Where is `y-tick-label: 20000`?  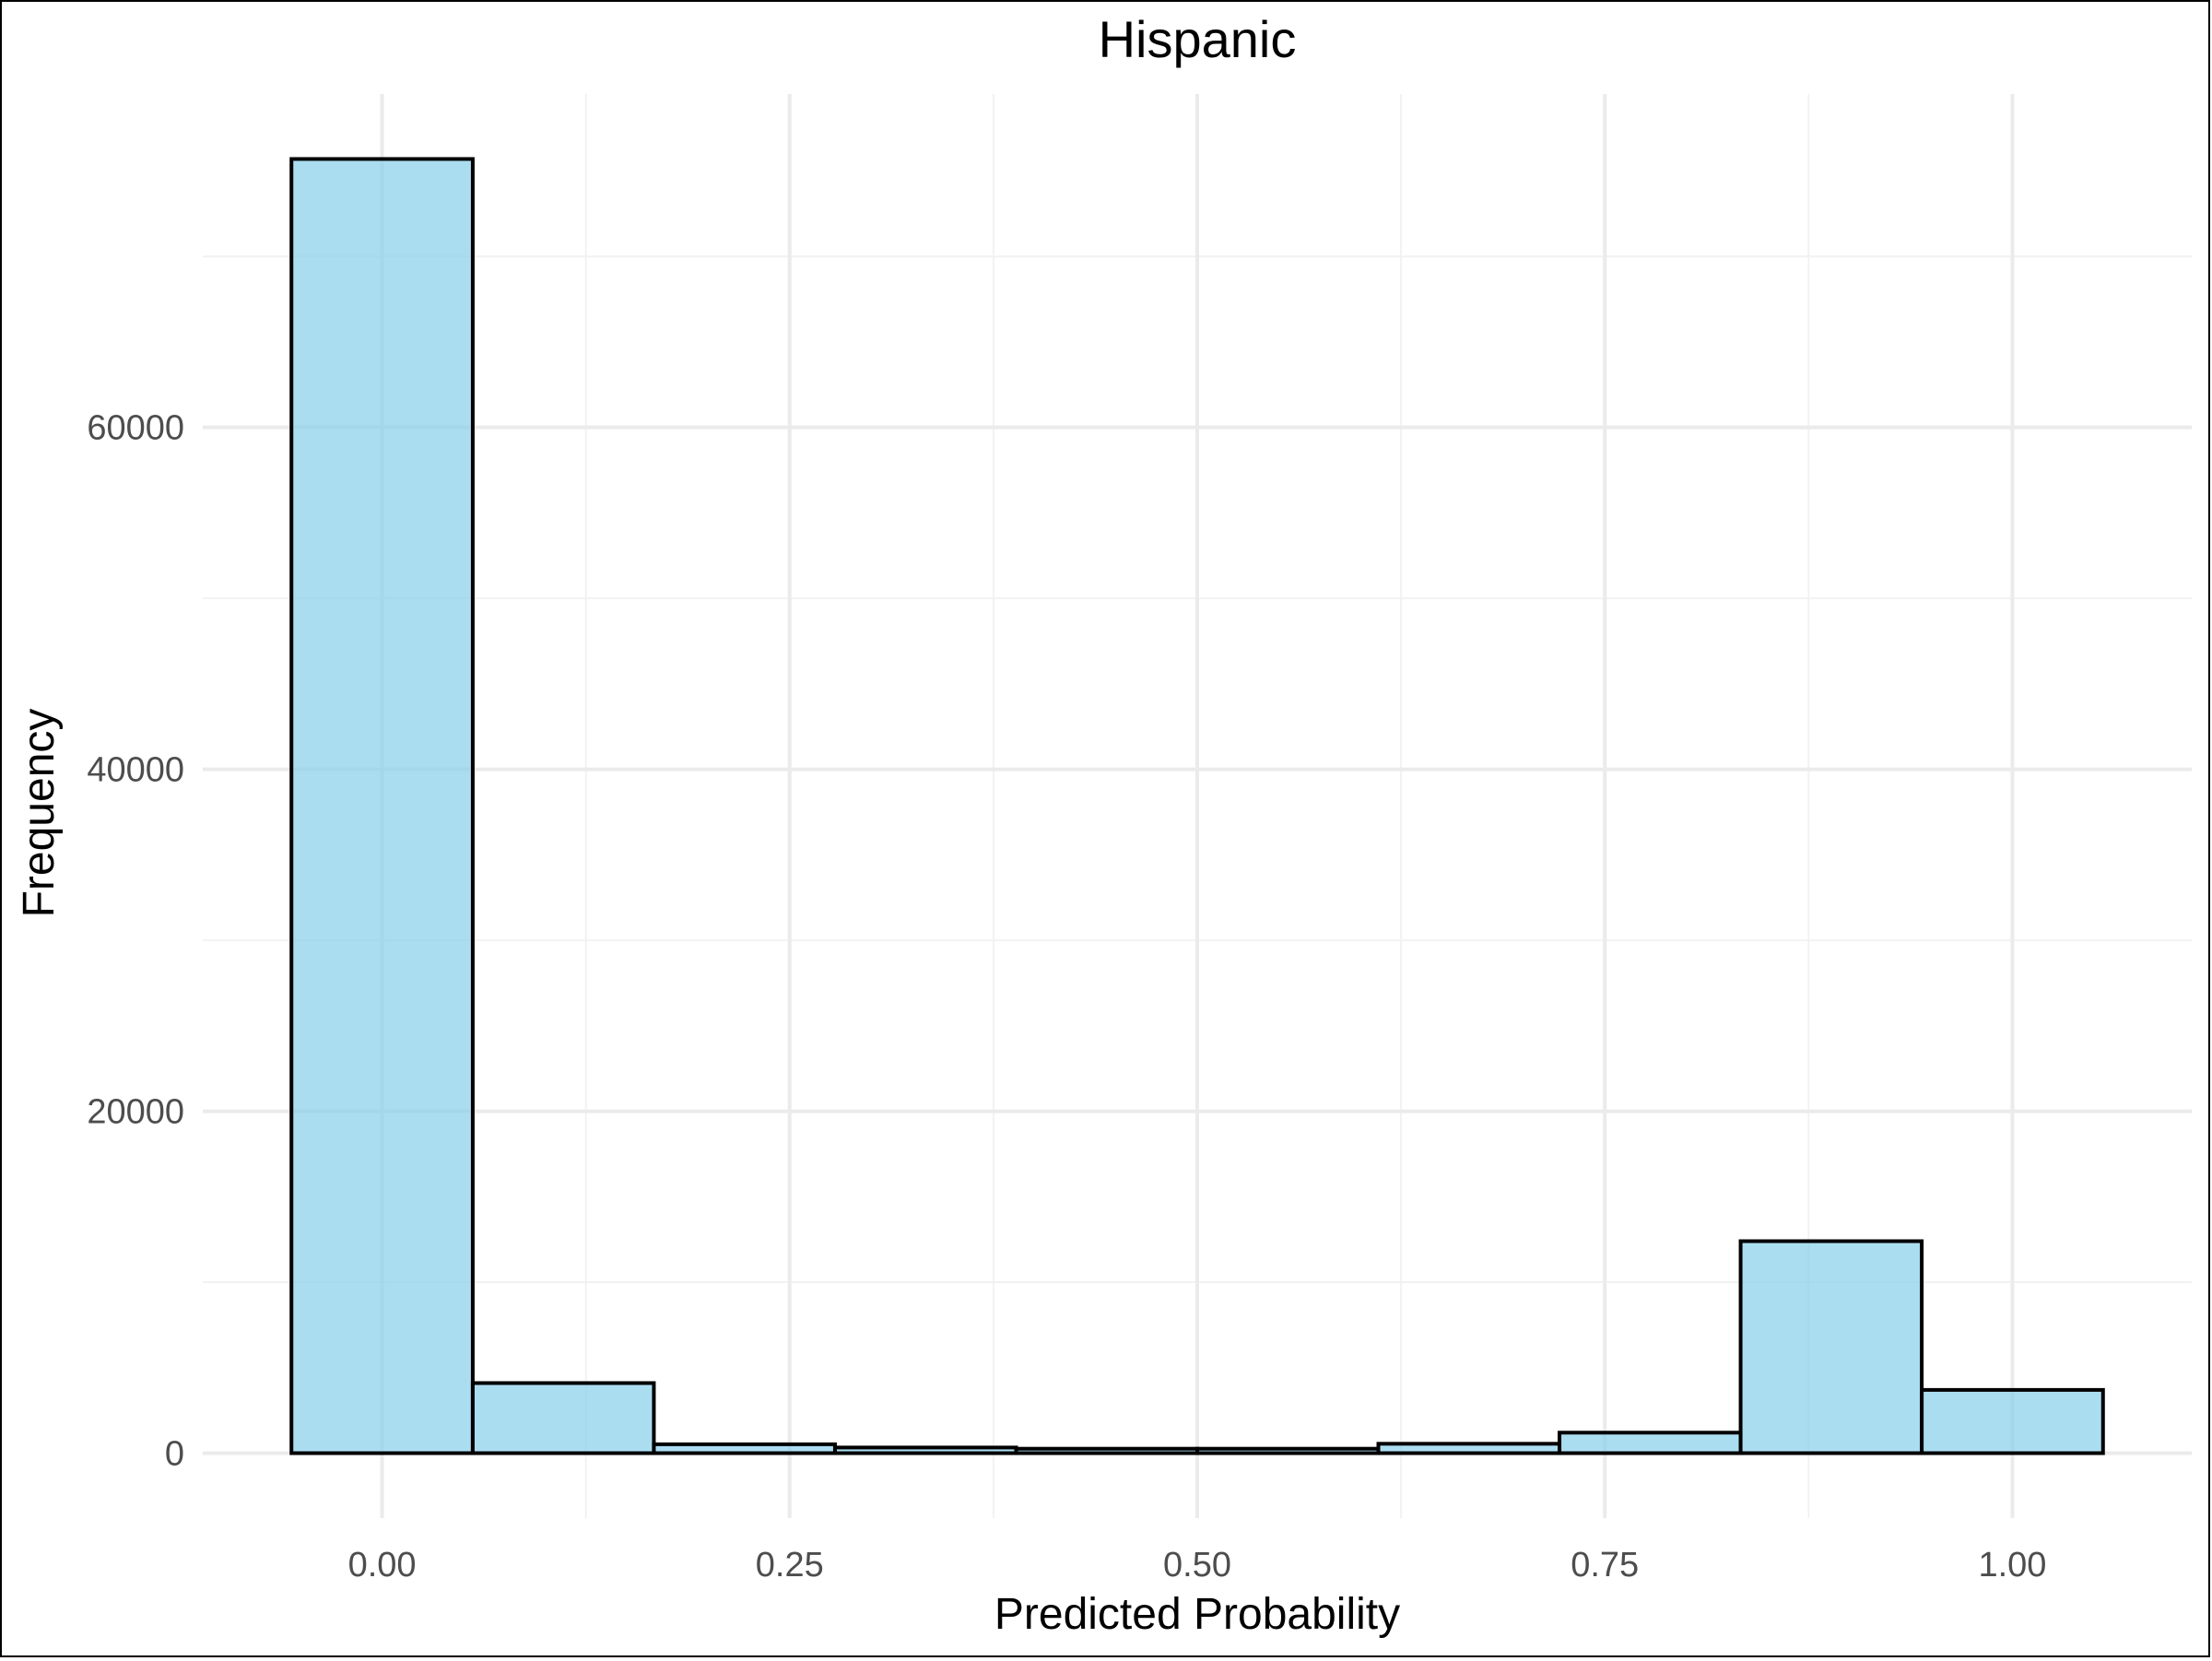
y-tick-label: 20000 is located at coordinates (135, 1112).